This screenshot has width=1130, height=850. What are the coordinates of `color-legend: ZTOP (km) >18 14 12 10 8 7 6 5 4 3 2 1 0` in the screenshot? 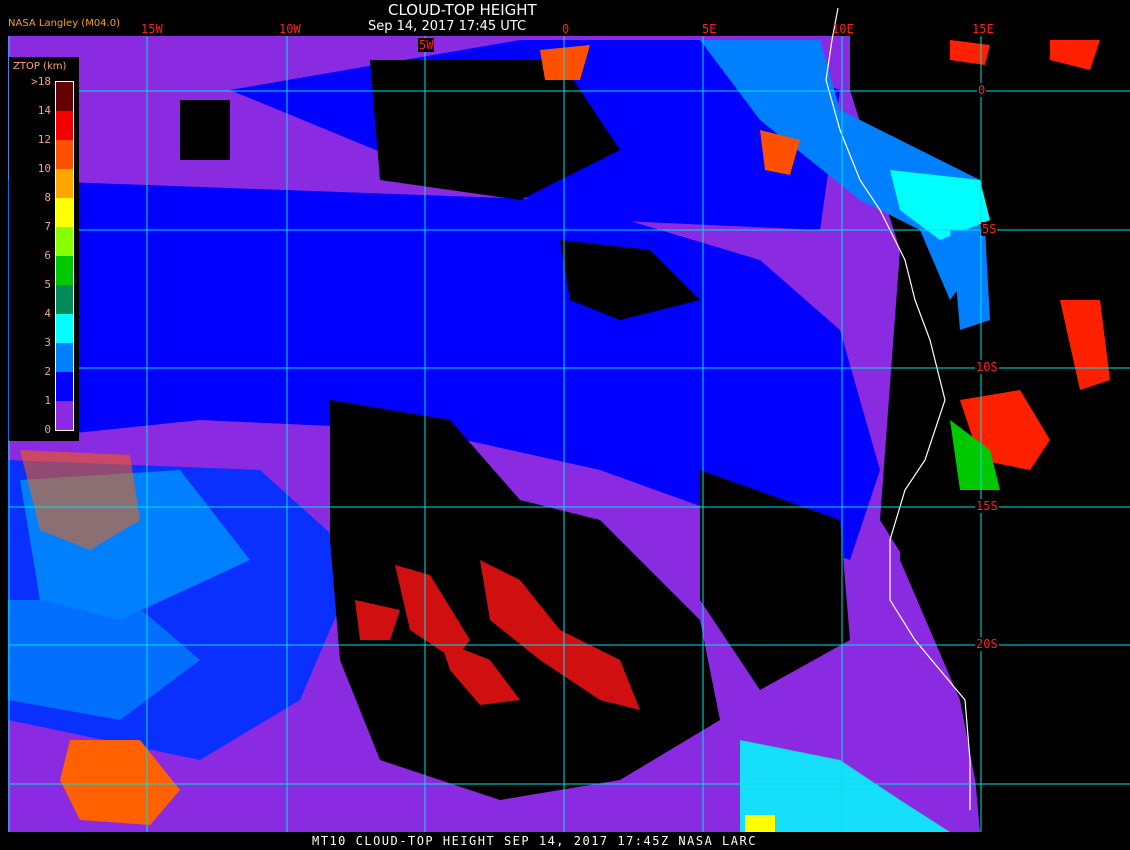 It's located at (44, 249).